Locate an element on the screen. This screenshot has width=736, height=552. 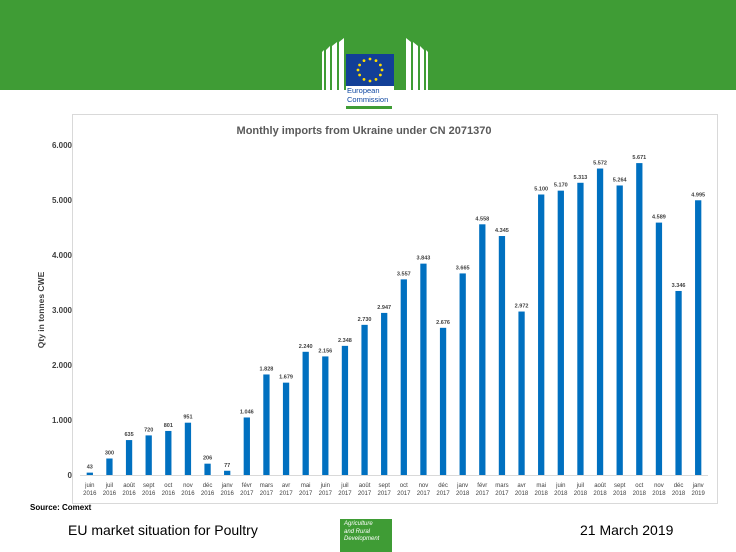
y-tick-label: 1.000 is located at coordinates (62, 420).